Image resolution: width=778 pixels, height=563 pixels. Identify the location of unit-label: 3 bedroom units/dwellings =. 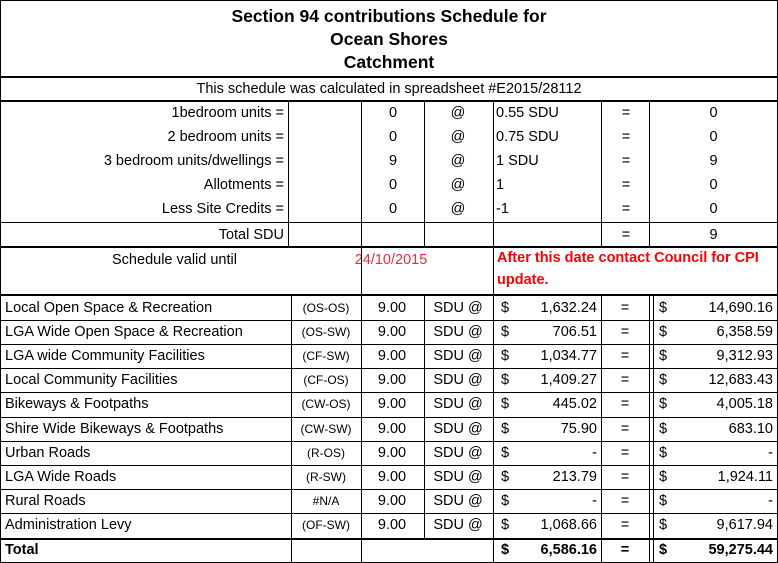
(193, 161).